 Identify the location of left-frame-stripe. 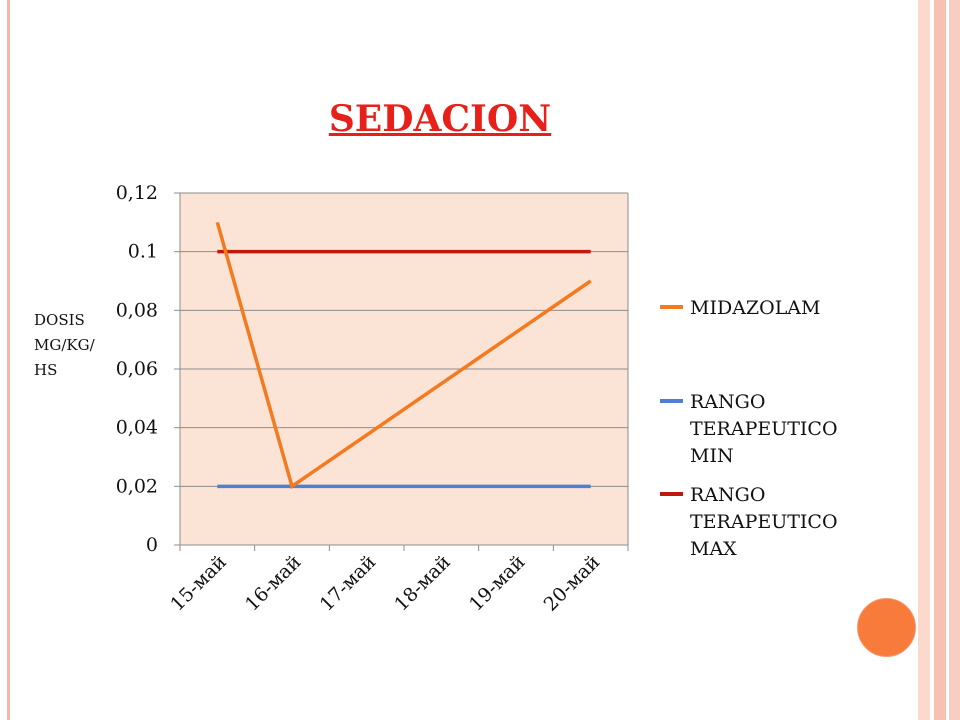
(8, 360).